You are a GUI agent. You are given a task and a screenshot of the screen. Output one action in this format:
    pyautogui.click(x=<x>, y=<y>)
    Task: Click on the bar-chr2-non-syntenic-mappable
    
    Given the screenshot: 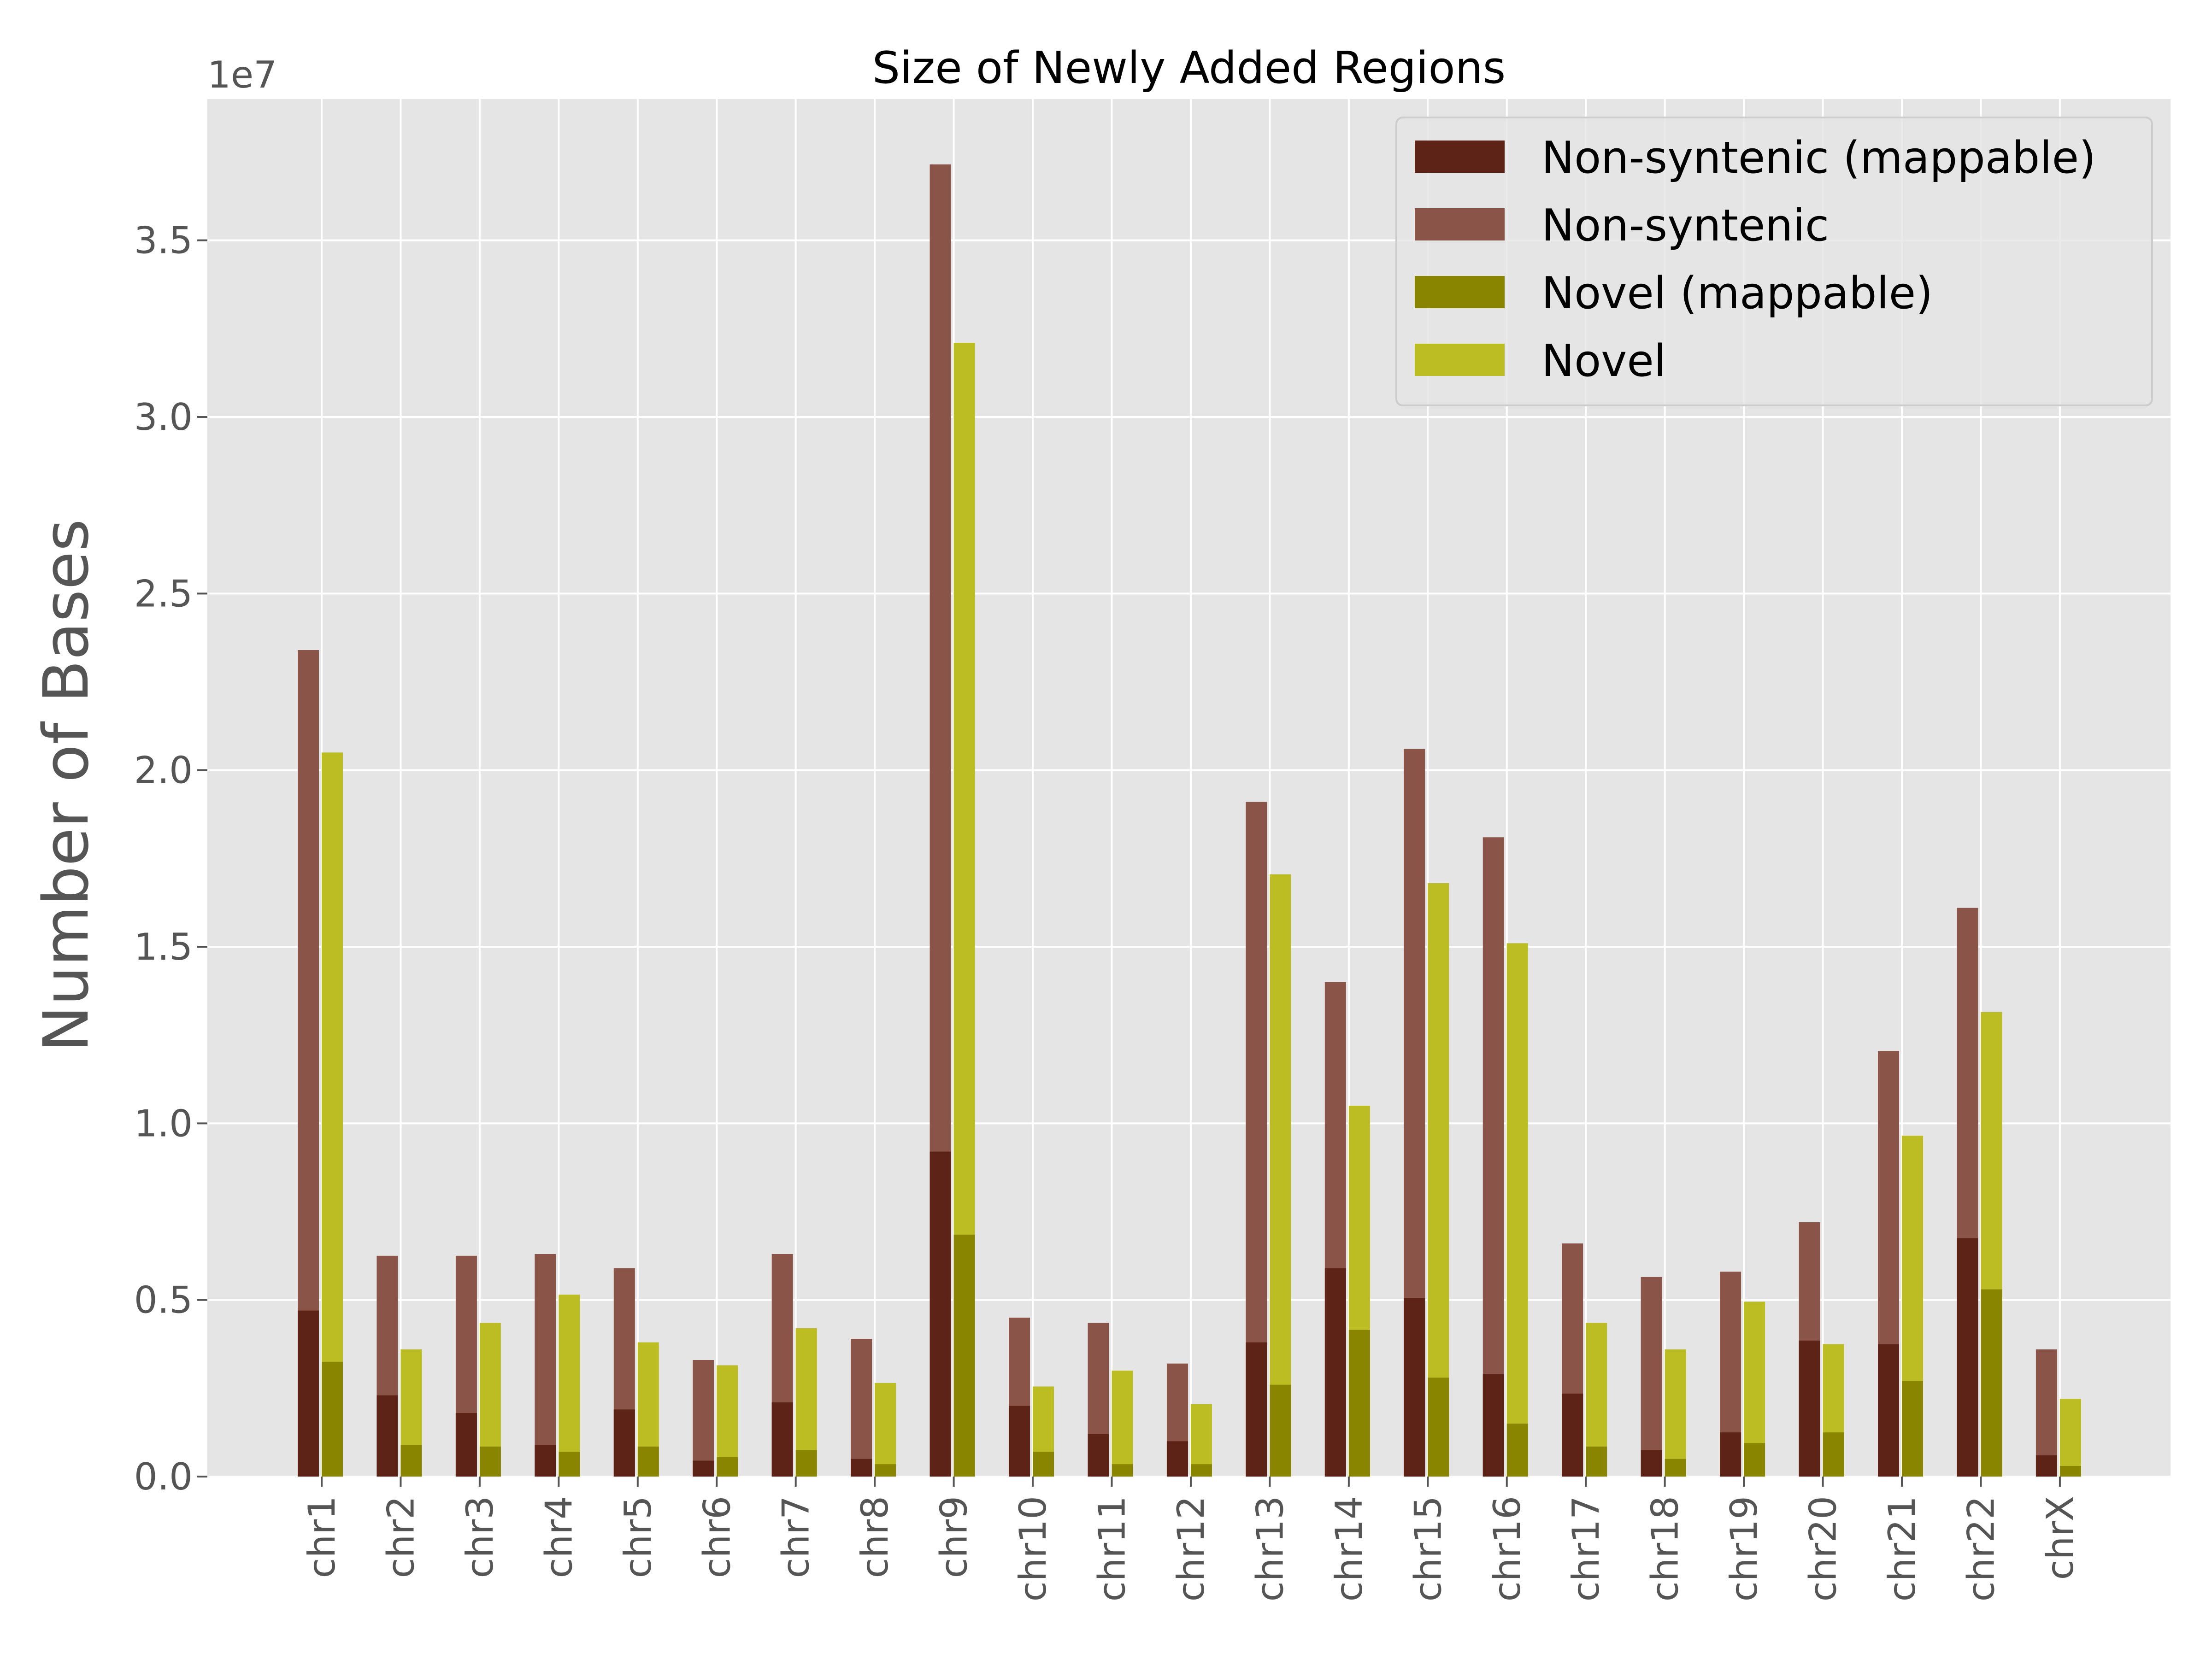 What is the action you would take?
    pyautogui.click(x=387, y=1436)
    